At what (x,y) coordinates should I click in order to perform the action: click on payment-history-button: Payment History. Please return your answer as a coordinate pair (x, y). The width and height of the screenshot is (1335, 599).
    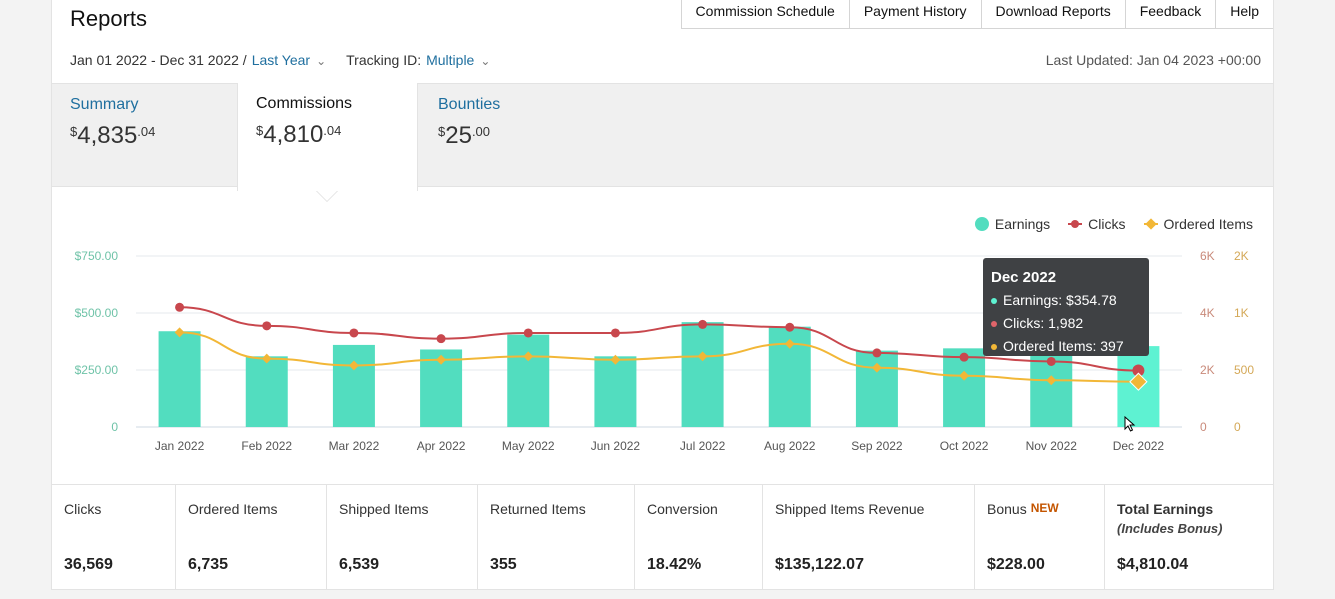
    Looking at the image, I should click on (916, 14).